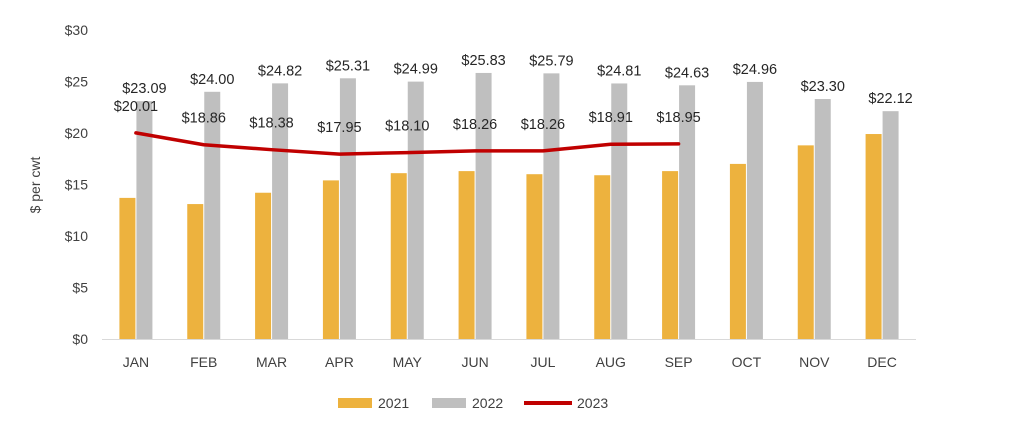 The height and width of the screenshot is (426, 1024). Describe the element at coordinates (487, 403) in the screenshot. I see `legend-label-2022: 2022` at that location.